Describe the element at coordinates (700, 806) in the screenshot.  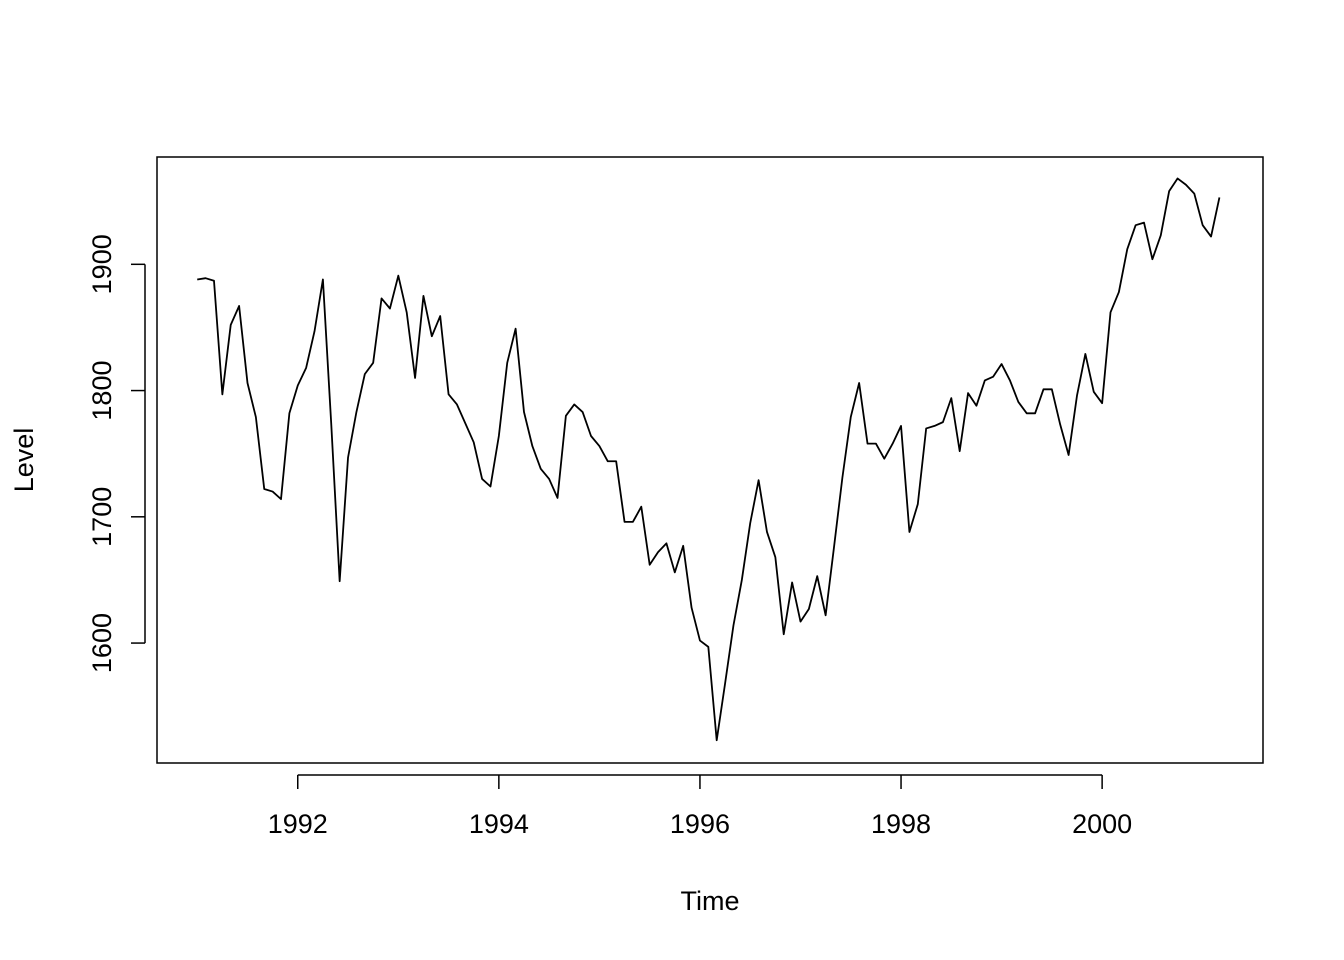
I see `x-axis: 1992 1994 1996 1998 2000` at that location.